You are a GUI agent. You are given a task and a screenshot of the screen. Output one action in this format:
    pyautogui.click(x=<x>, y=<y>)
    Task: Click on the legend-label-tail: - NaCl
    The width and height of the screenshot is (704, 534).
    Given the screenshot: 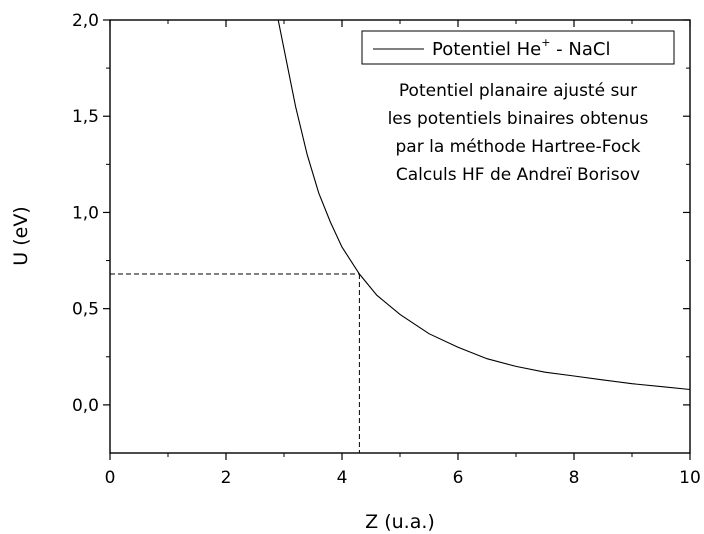 What is the action you would take?
    pyautogui.click(x=580, y=49)
    